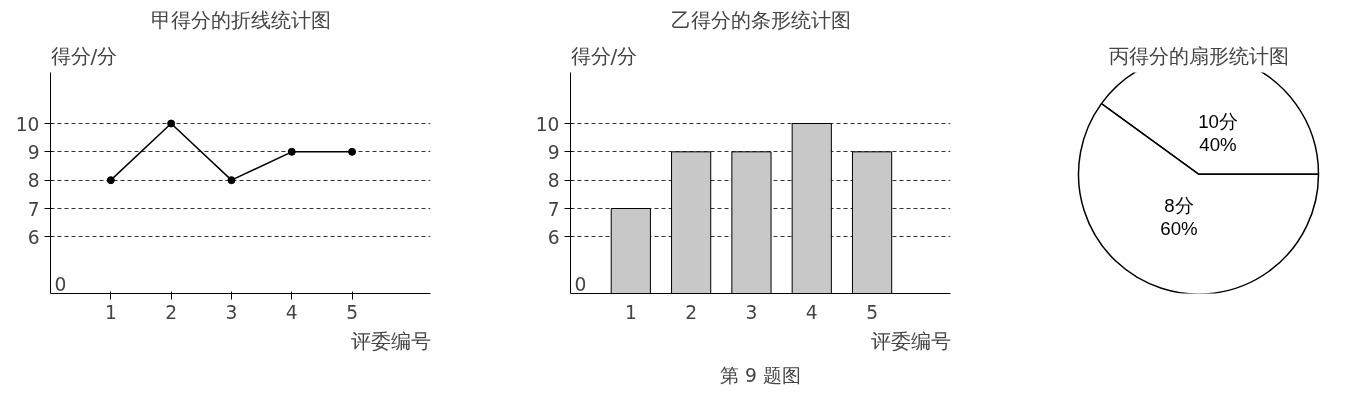  Describe the element at coordinates (1179, 229) in the screenshot. I see `data-label: 60%` at that location.